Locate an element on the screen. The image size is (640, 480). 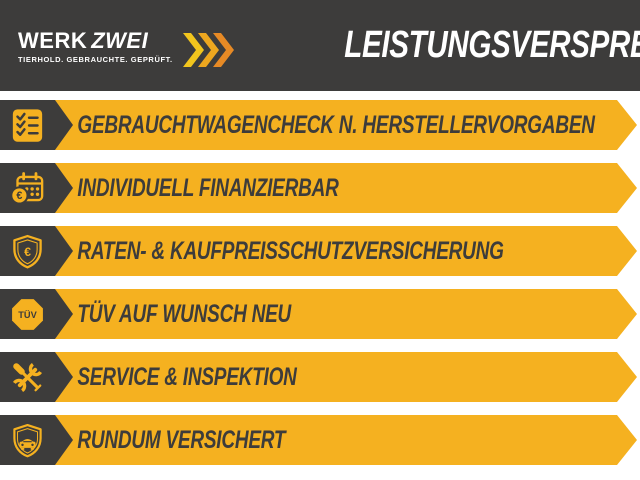
item-banner: INDIVIDUELL FINANZIERBAR is located at coordinates (343, 188).